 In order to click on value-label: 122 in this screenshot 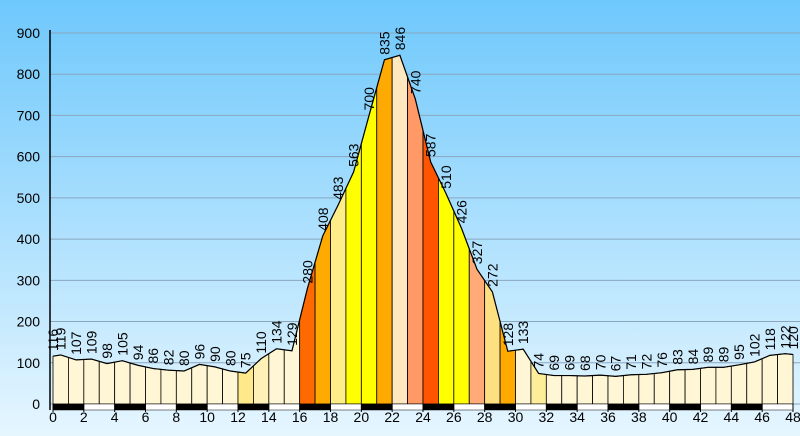, I will do `click(785, 337)`.